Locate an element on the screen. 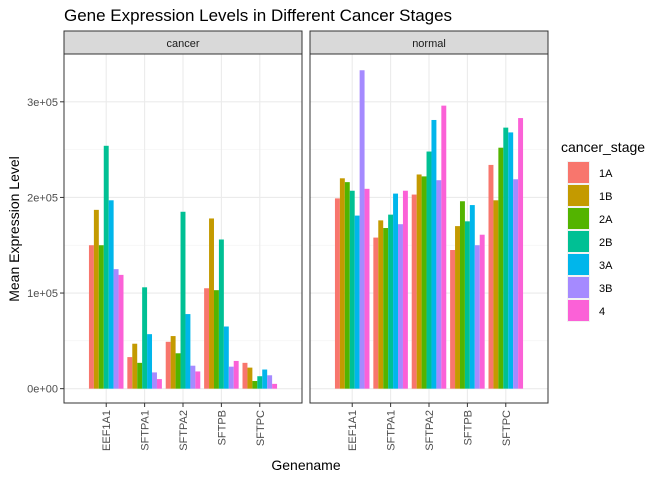  legend-item-1B: 1B is located at coordinates (589, 195).